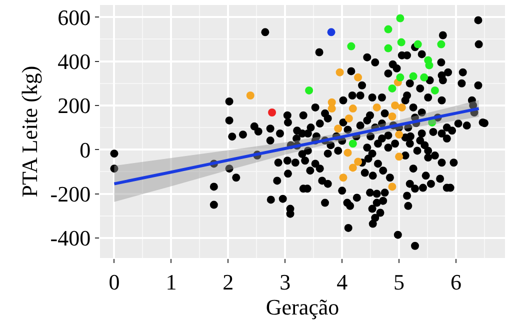 The width and height of the screenshot is (509, 320). Describe the element at coordinates (342, 281) in the screenshot. I see `x-tick-label: 4` at that location.